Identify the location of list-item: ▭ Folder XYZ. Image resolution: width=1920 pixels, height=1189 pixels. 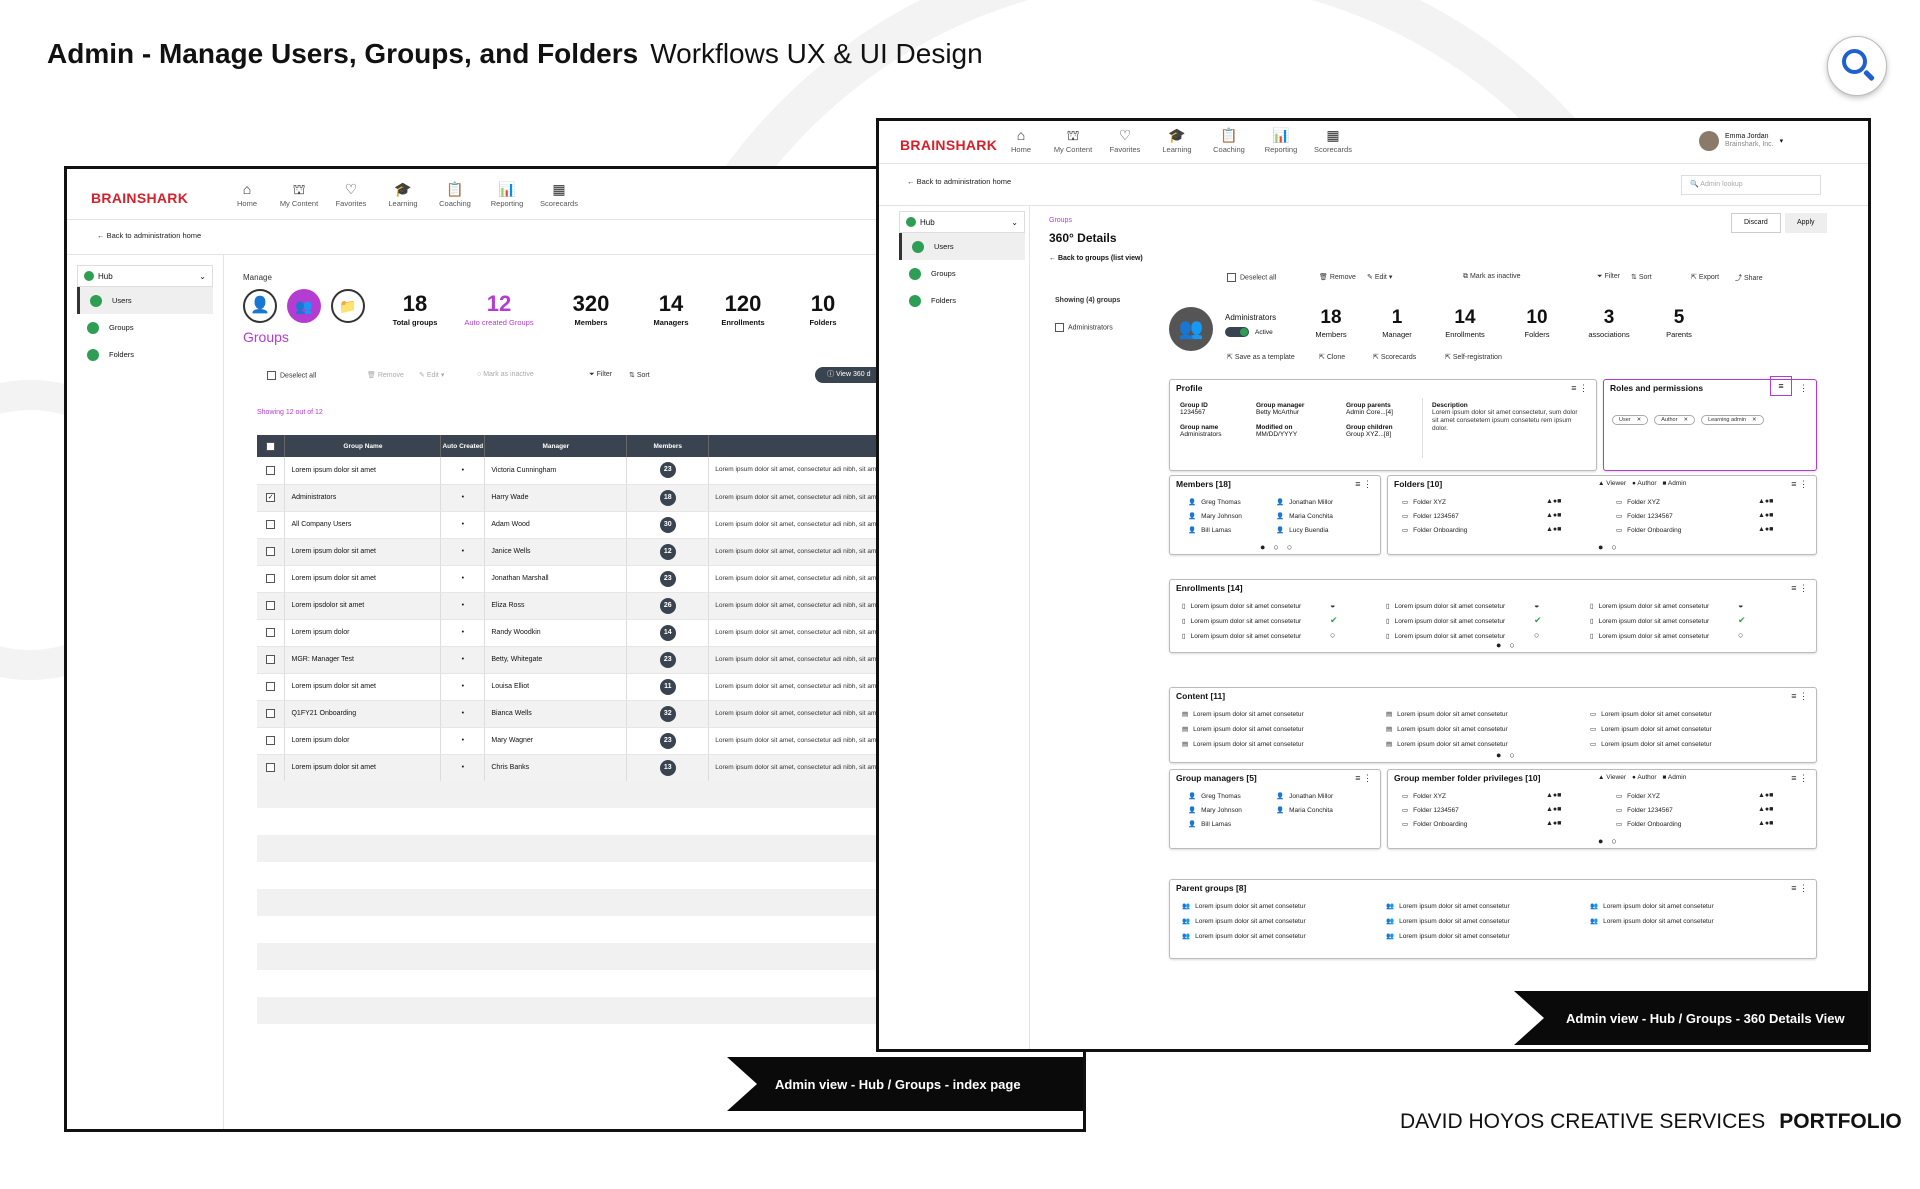
(1638, 502).